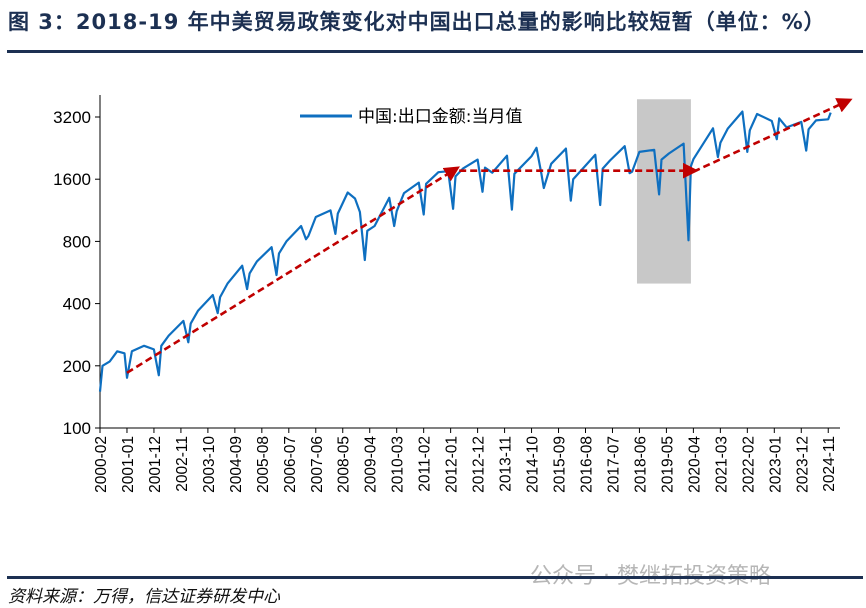 This screenshot has width=866, height=608. I want to click on x-tick-label: 2000-02, so click(101, 464).